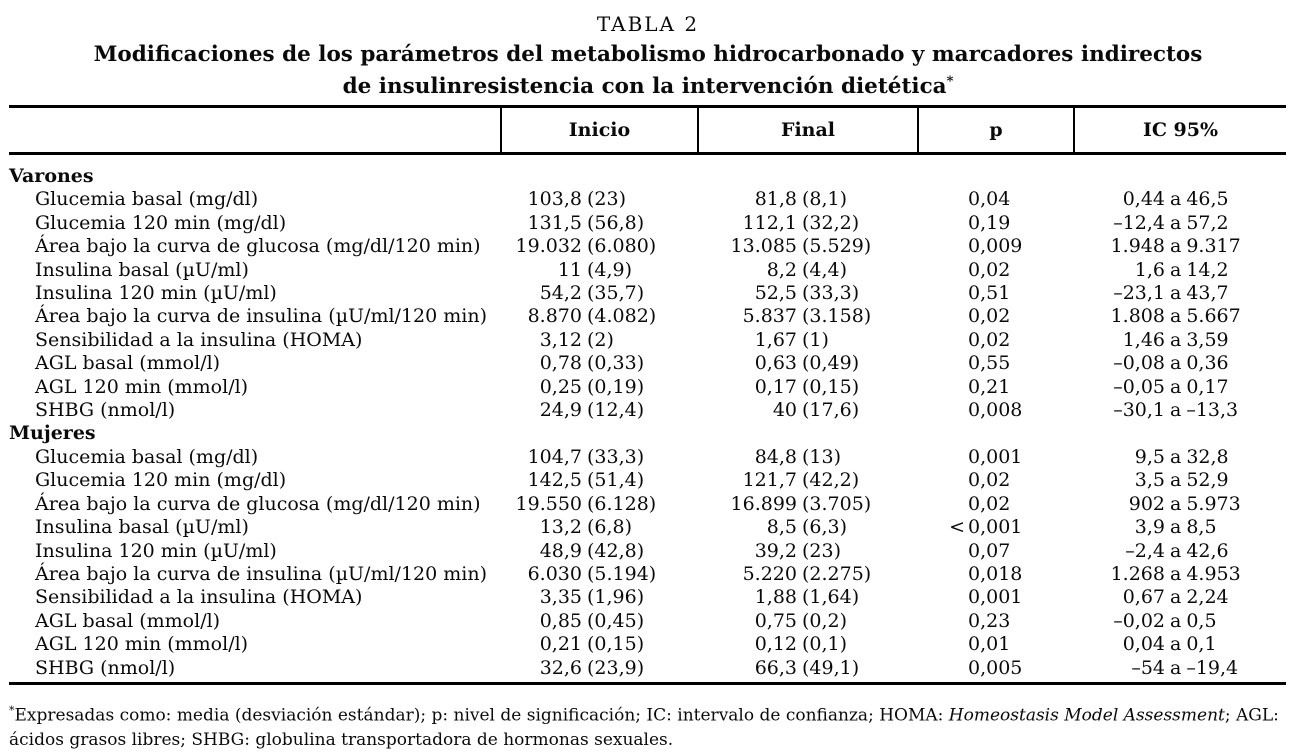 Image resolution: width=1296 pixels, height=752 pixels. I want to click on cell-p: 0,55, so click(995, 363).